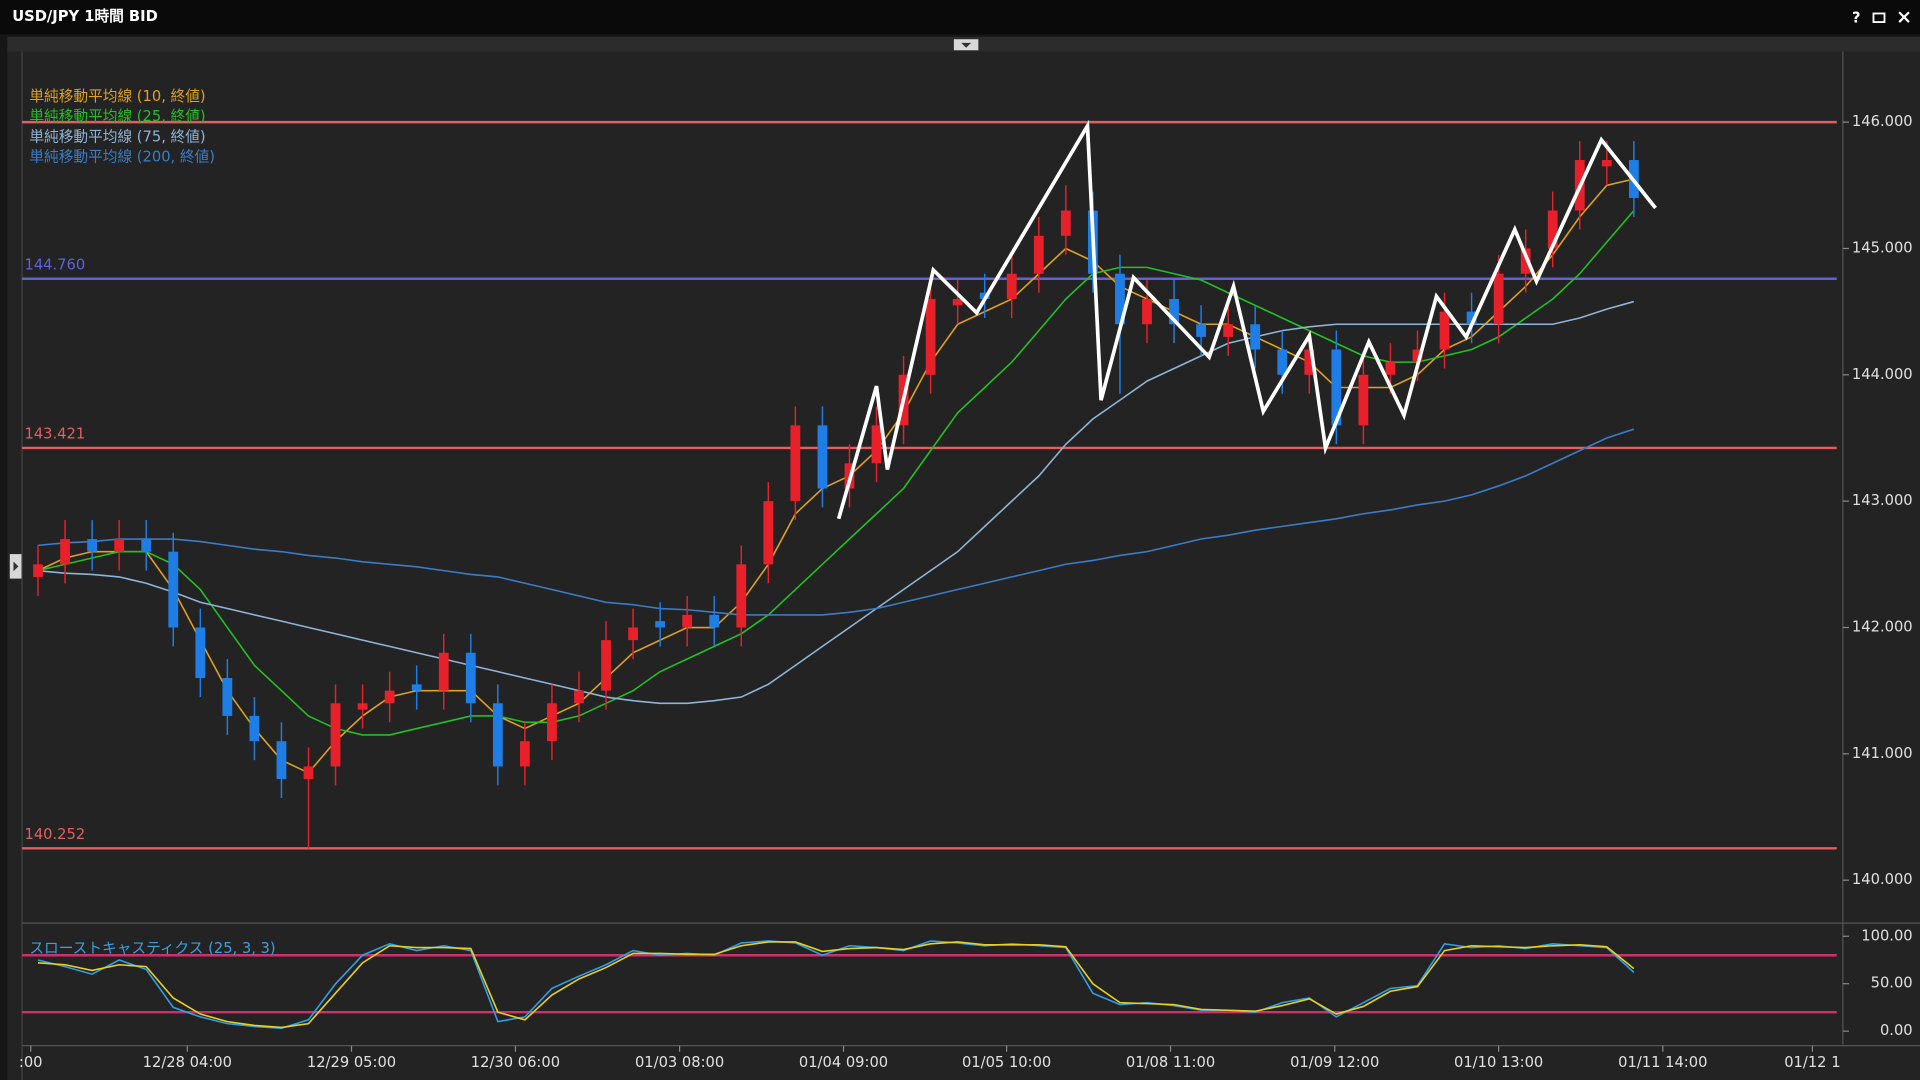  What do you see at coordinates (117, 96) in the screenshot?
I see `legend-entry: 単純移動平均線 (10, 終値)` at bounding box center [117, 96].